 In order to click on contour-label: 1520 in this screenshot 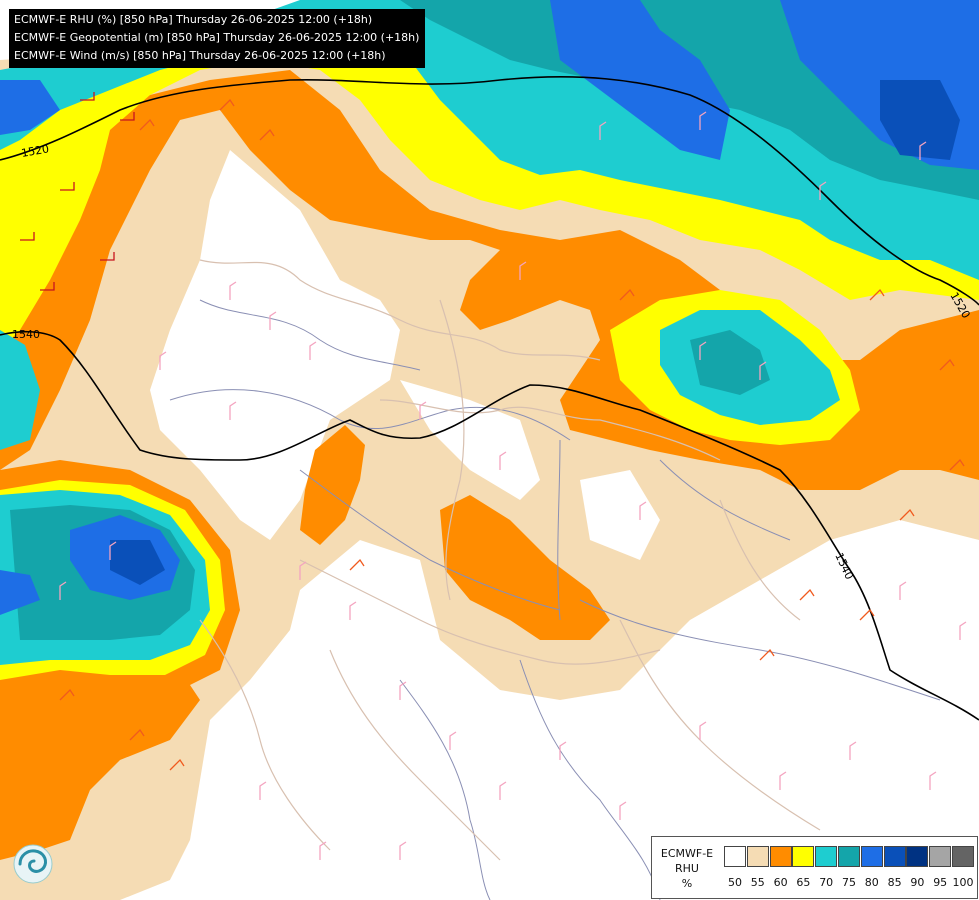, I will do `click(35, 151)`.